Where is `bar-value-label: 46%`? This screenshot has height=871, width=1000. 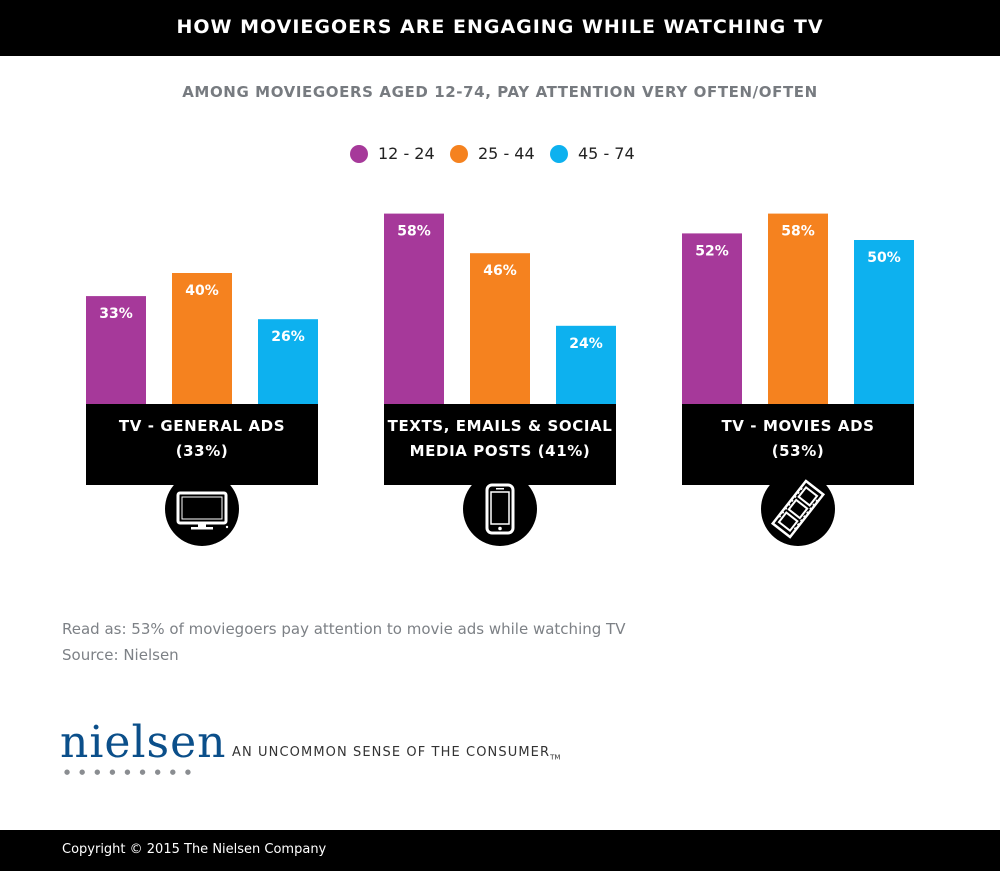
bar-value-label: 46% is located at coordinates (500, 271).